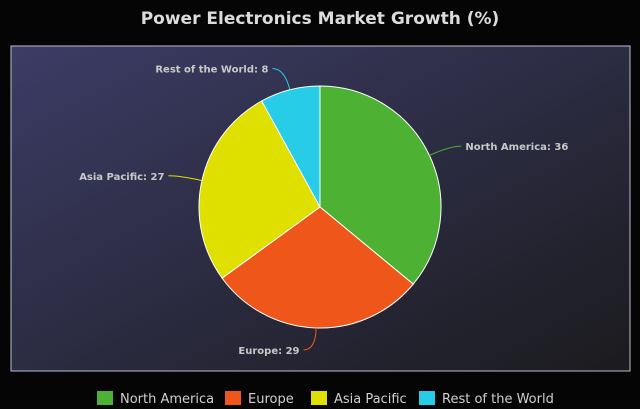  Describe the element at coordinates (310, 339) in the screenshot. I see `leader-line-europe` at that location.